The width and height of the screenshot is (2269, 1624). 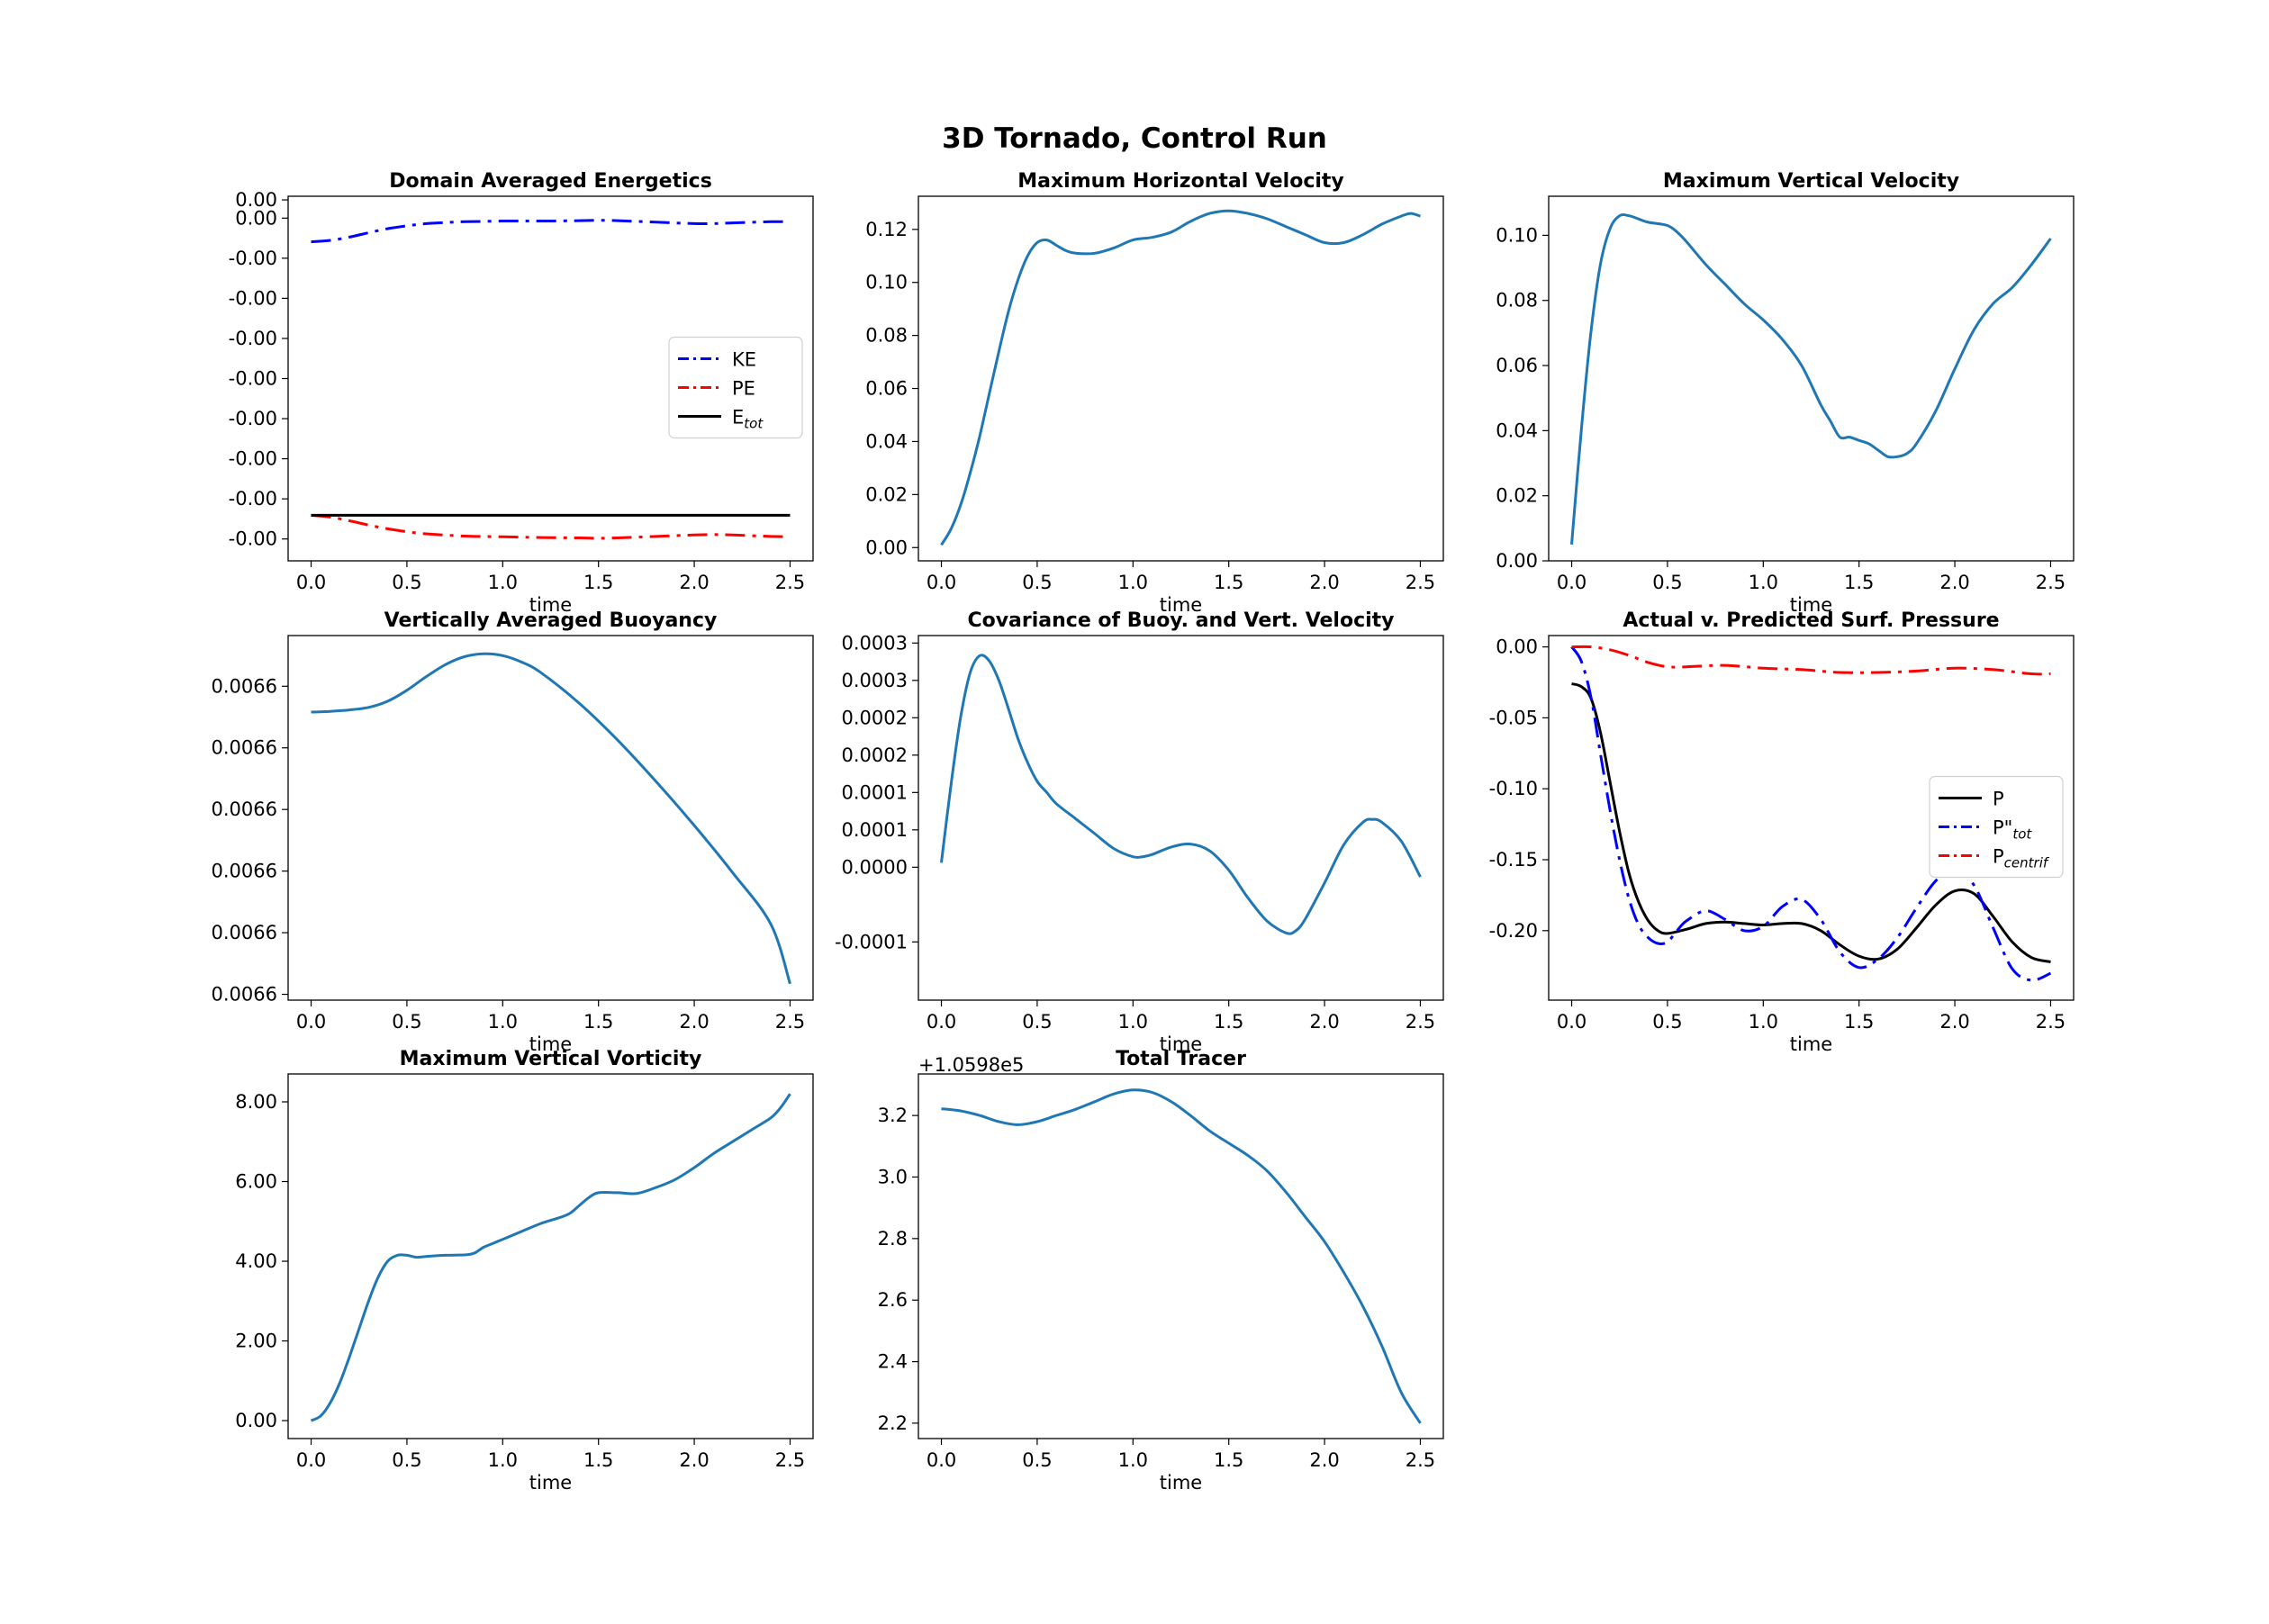 What do you see at coordinates (893, 1239) in the screenshot?
I see `y-tick-label: 2.8` at bounding box center [893, 1239].